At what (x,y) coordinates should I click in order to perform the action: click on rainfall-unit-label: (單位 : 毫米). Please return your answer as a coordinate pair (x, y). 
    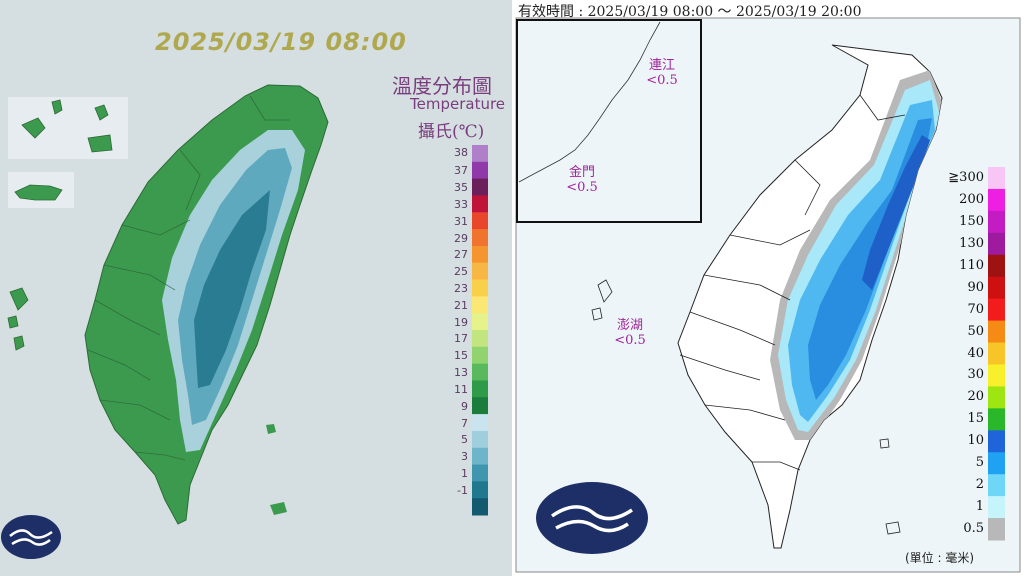
    Looking at the image, I should click on (940, 558).